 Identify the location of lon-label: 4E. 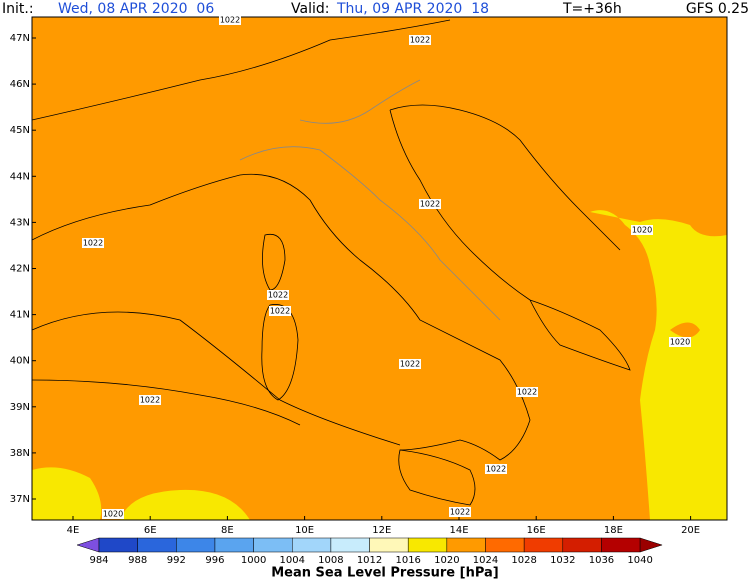
(73, 530).